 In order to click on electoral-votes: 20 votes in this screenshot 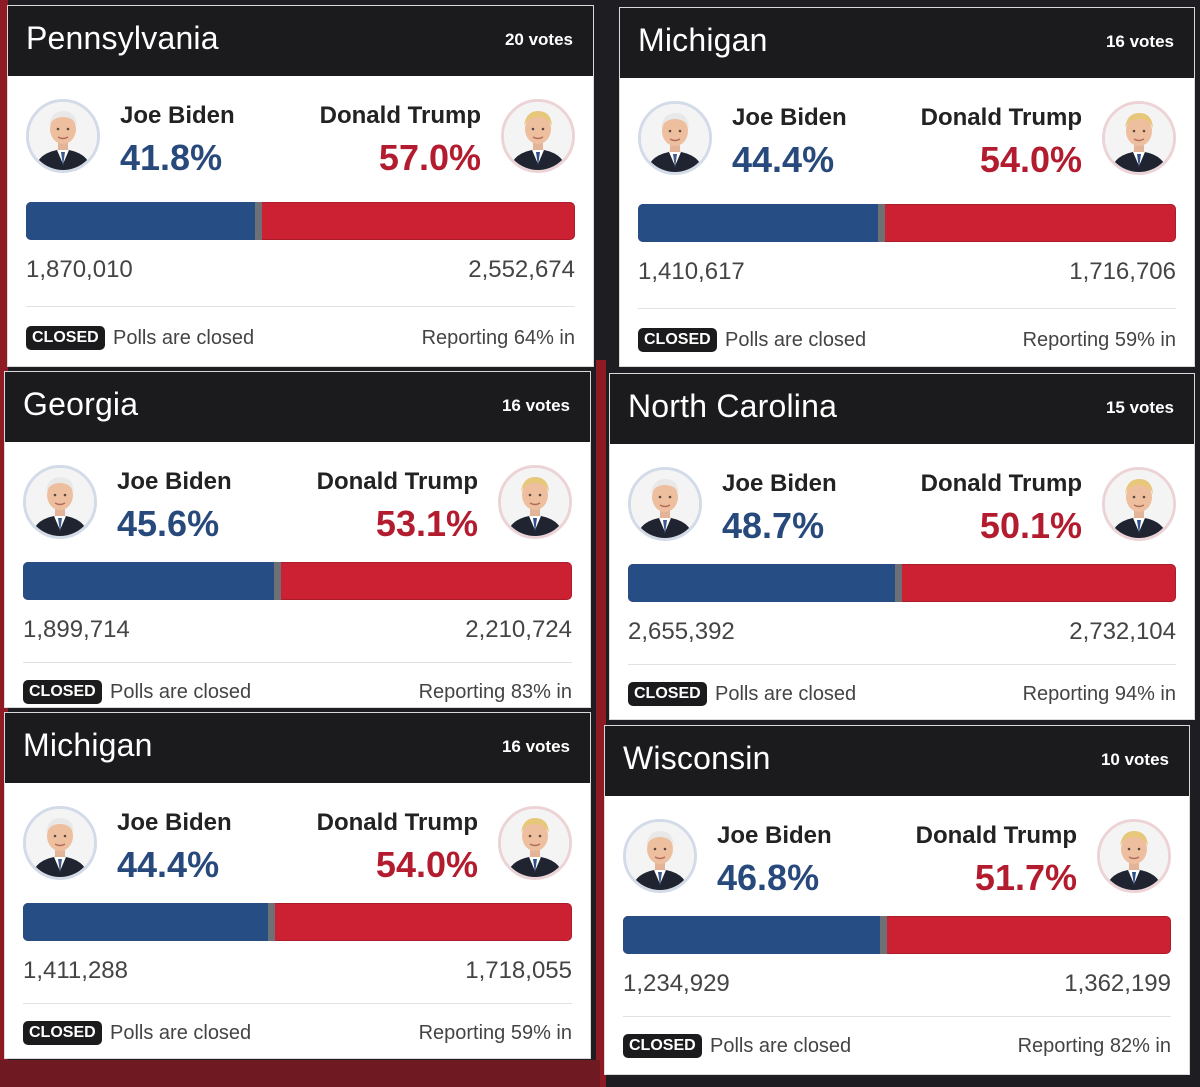, I will do `click(538, 39)`.